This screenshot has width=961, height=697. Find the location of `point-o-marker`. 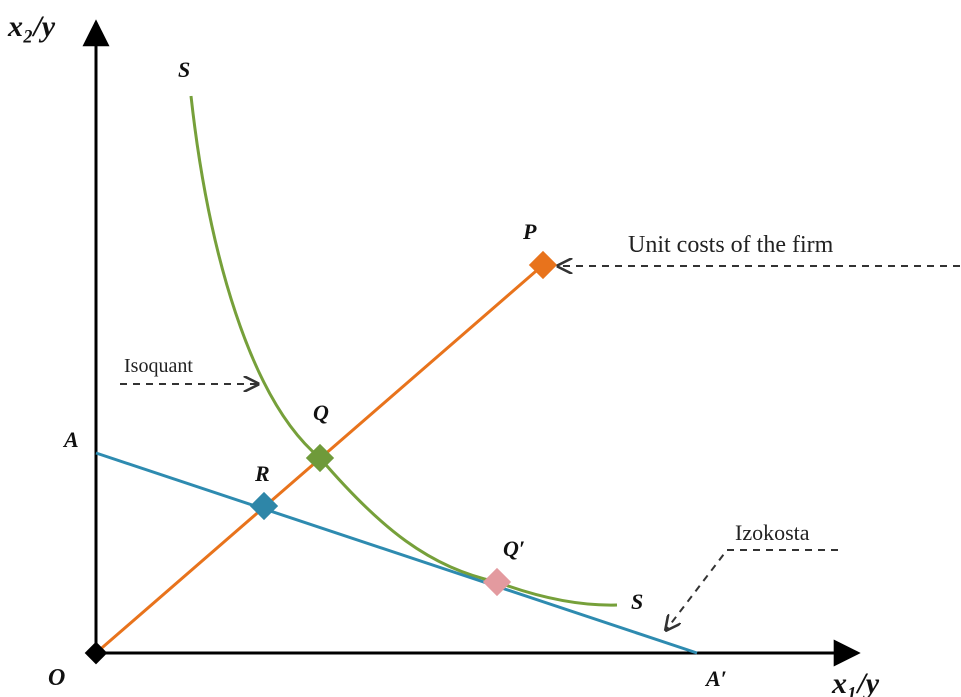

point-o-marker is located at coordinates (96, 653).